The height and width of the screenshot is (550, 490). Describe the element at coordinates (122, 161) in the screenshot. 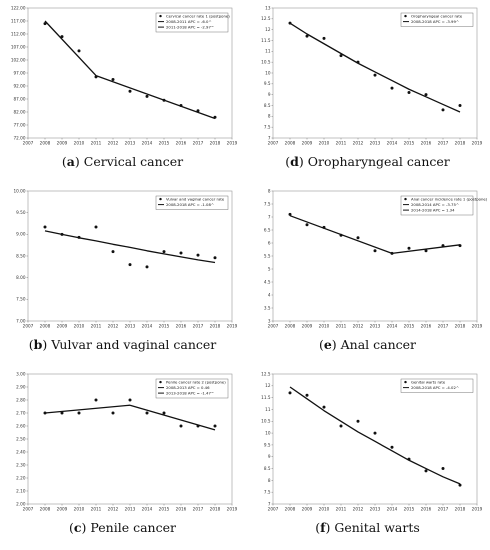

I see `caption-a: (a) Cervical cancer` at that location.